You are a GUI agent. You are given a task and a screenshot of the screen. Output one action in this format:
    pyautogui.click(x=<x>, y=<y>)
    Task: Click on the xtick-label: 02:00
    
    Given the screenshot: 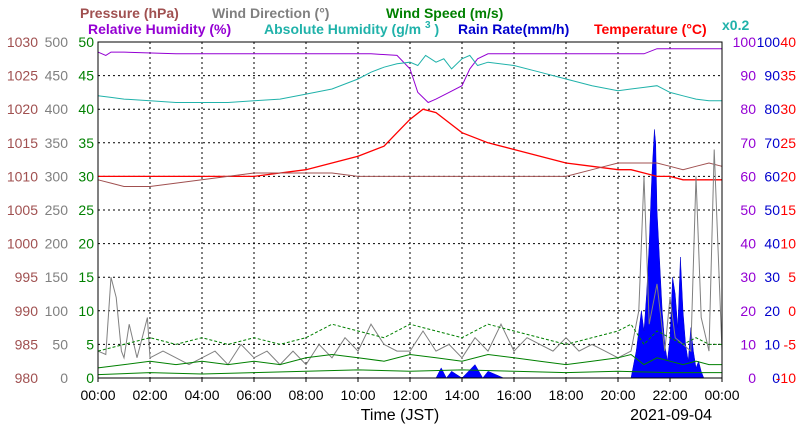 What is the action you would take?
    pyautogui.click(x=149, y=395)
    